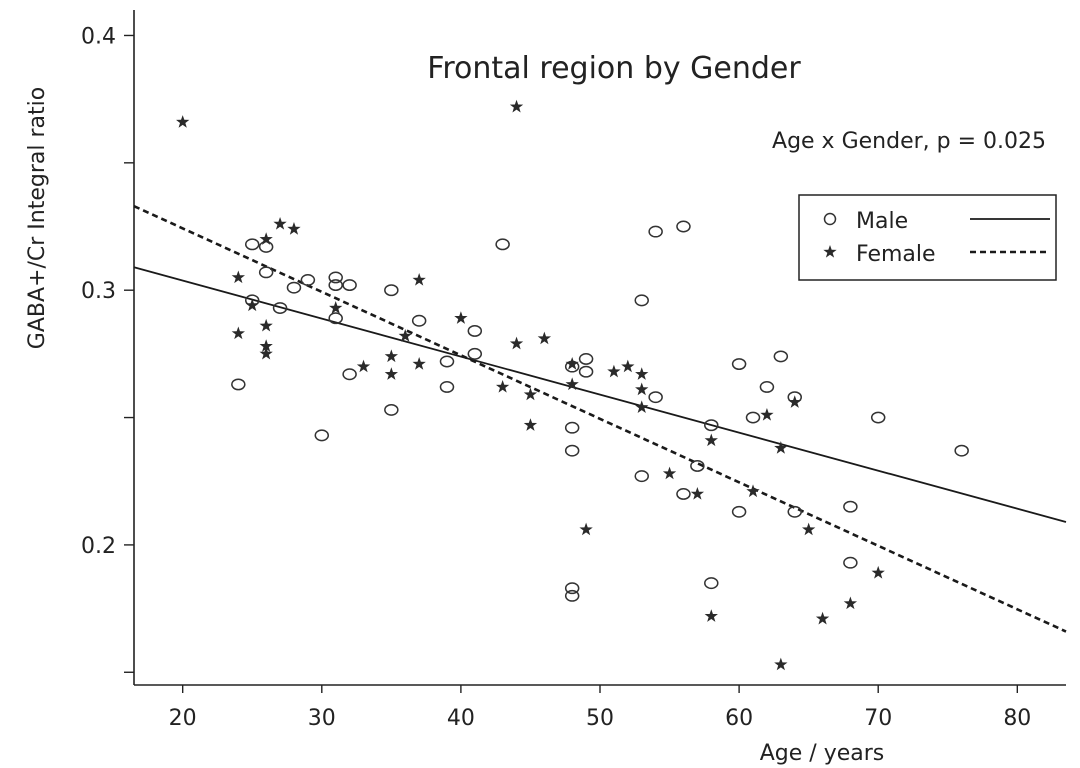 The width and height of the screenshot is (1080, 768). I want to click on chart-title: Frontal region by Gender, so click(614, 68).